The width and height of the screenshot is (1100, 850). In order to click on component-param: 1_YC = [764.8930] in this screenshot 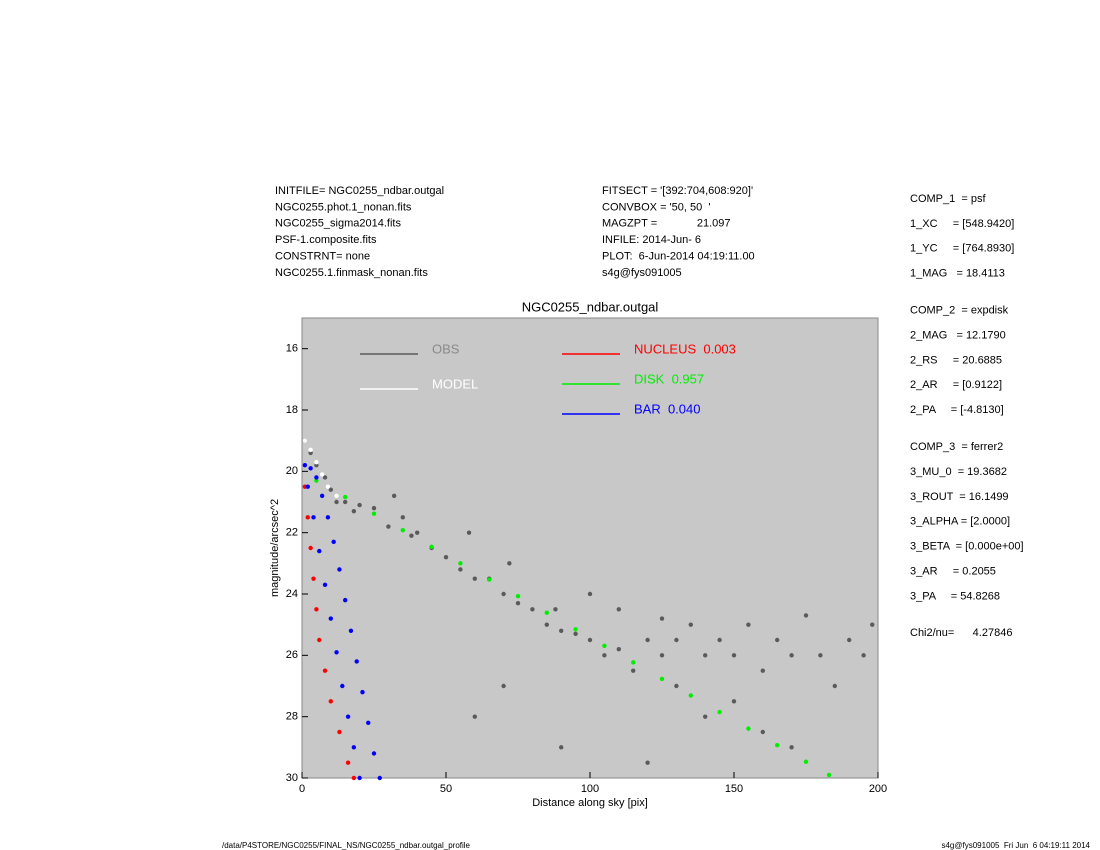, I will do `click(962, 249)`.